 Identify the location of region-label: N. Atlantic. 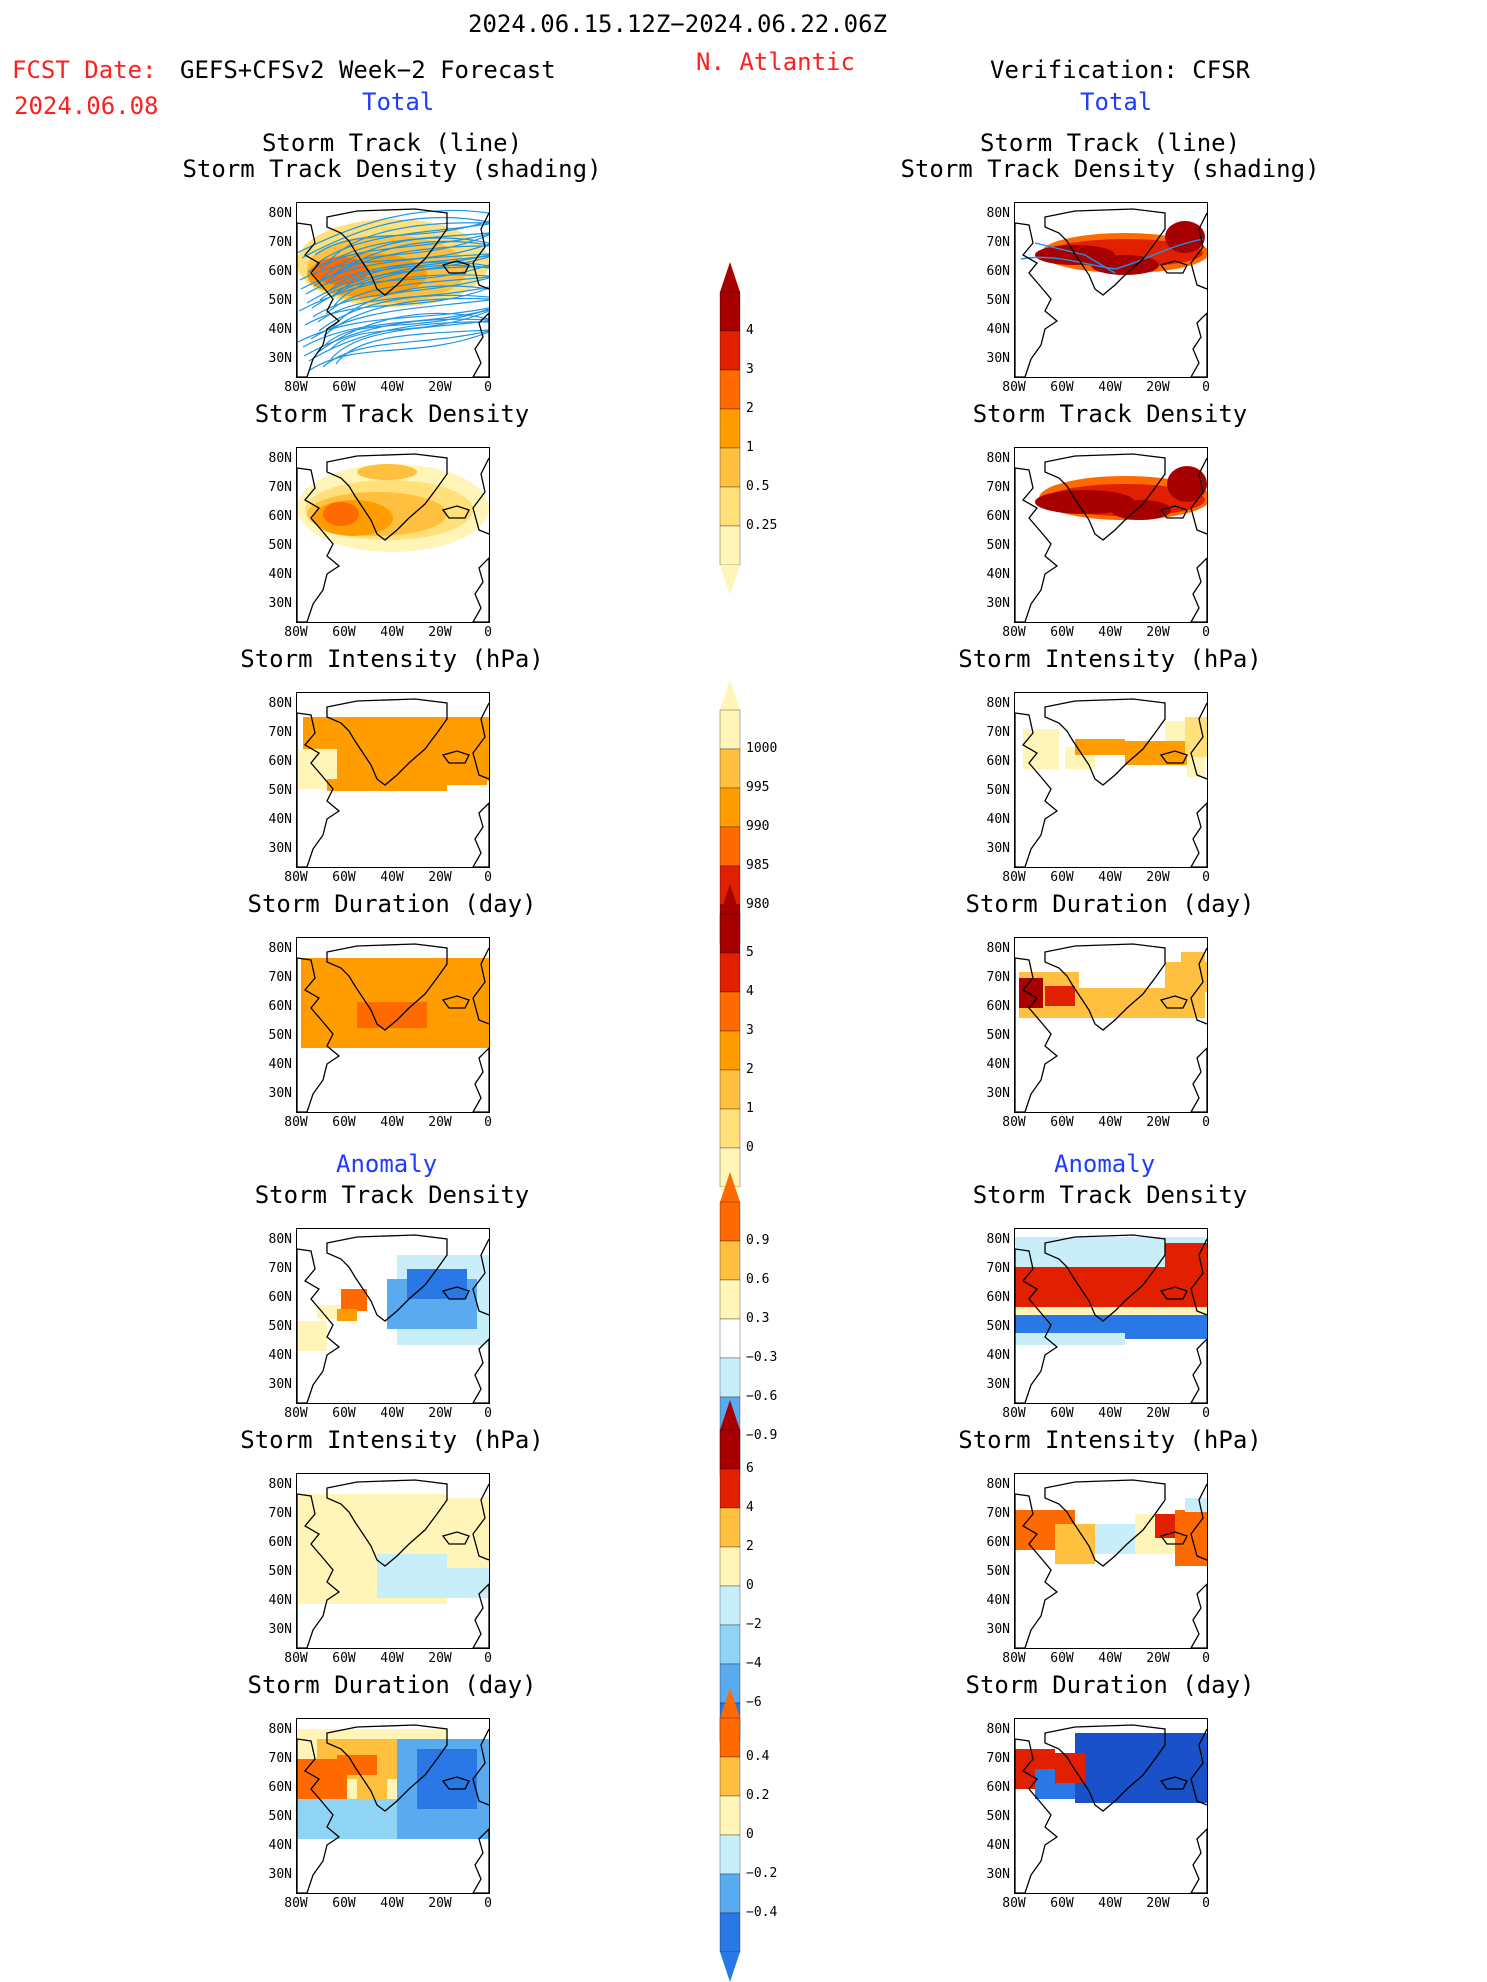
(775, 62).